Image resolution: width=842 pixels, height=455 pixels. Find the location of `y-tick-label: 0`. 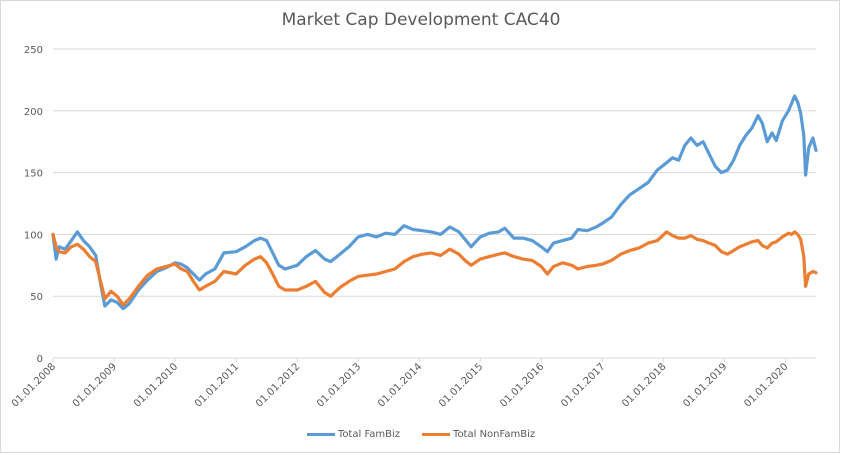

y-tick-label: 0 is located at coordinates (40, 359).